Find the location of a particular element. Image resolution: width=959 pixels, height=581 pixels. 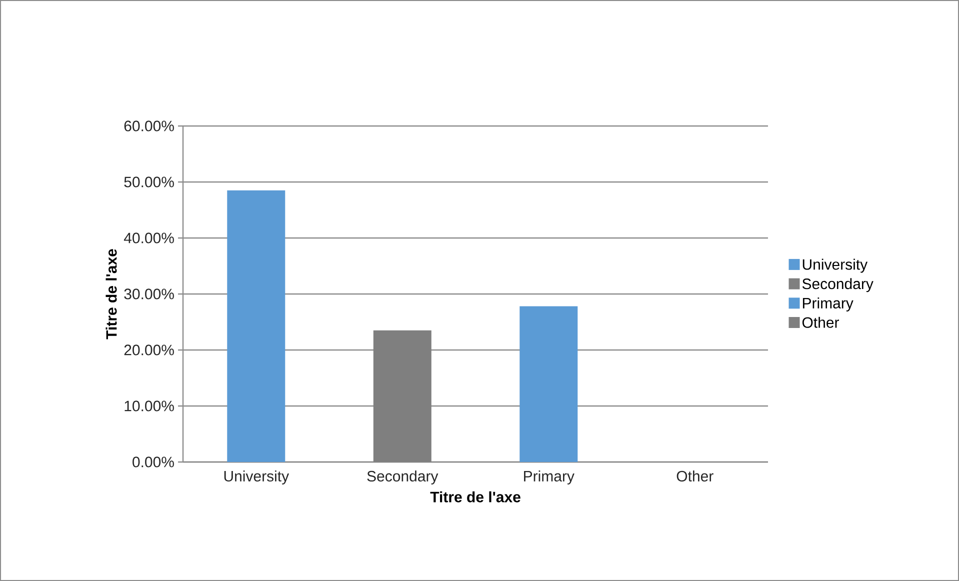

x-tick-label: University is located at coordinates (257, 477).